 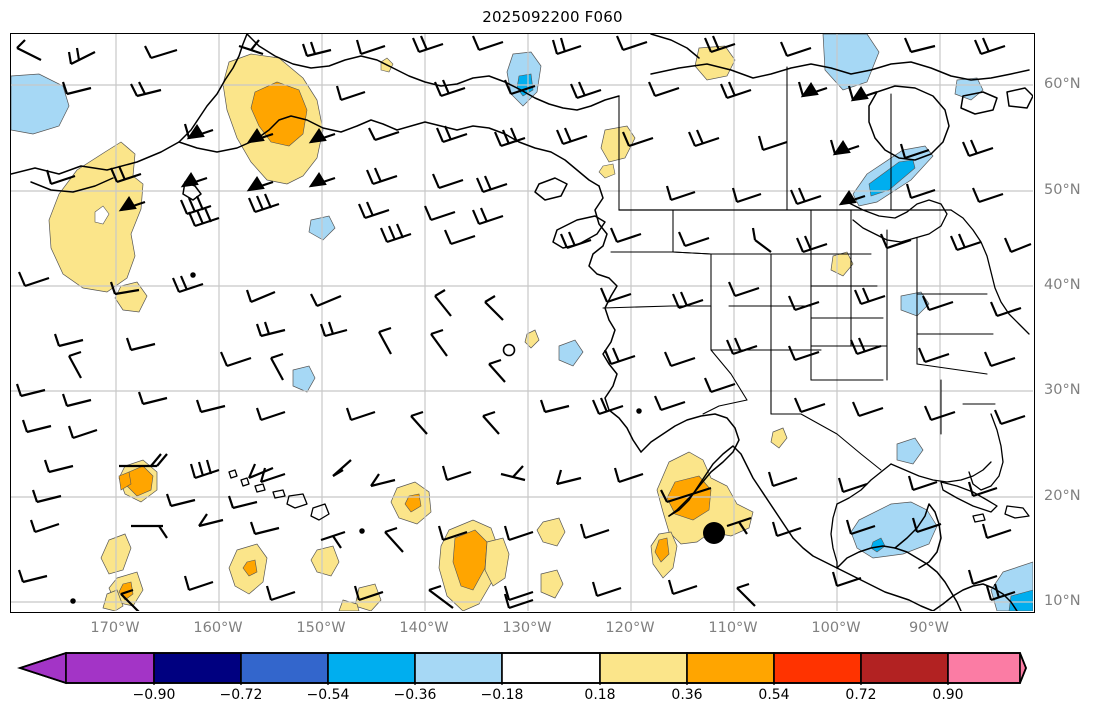 What do you see at coordinates (692, 280) in the screenshot?
I see `state-id-mt` at bounding box center [692, 280].